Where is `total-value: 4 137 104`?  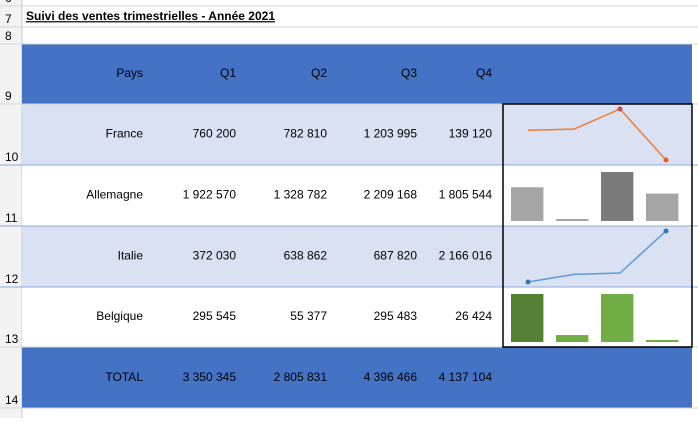 total-value: 4 137 104 is located at coordinates (466, 377).